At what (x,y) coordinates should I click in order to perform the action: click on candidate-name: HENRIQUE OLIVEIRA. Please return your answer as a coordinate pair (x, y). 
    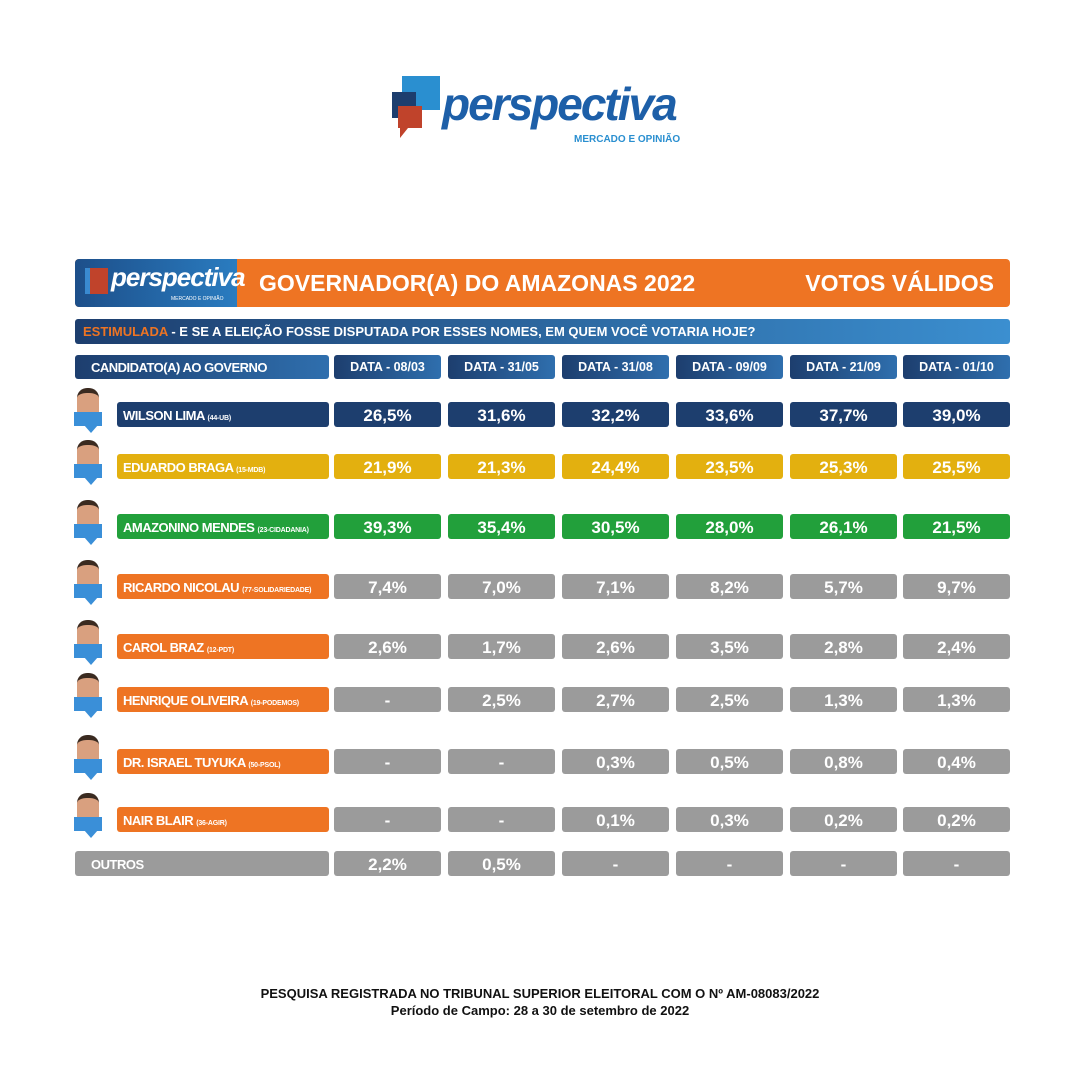
    Looking at the image, I should click on (185, 700).